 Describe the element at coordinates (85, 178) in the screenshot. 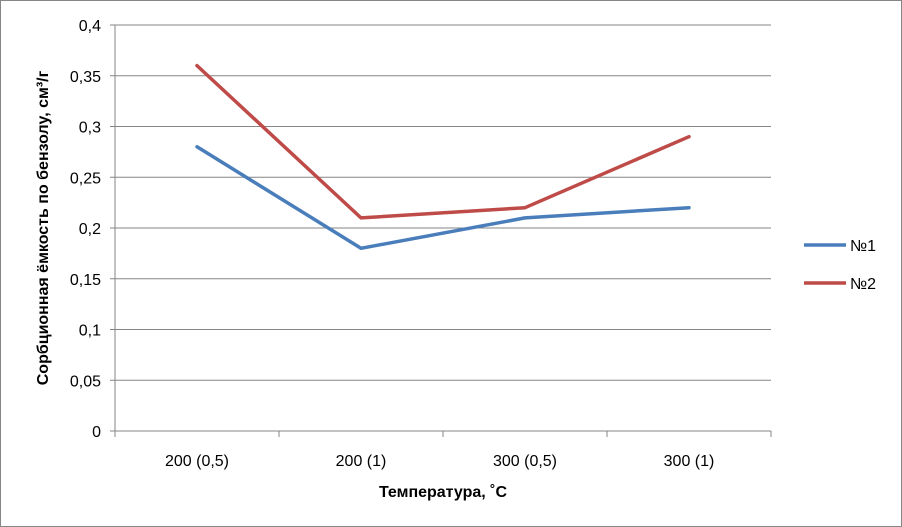

I see `y-tick-label: 0,25` at that location.